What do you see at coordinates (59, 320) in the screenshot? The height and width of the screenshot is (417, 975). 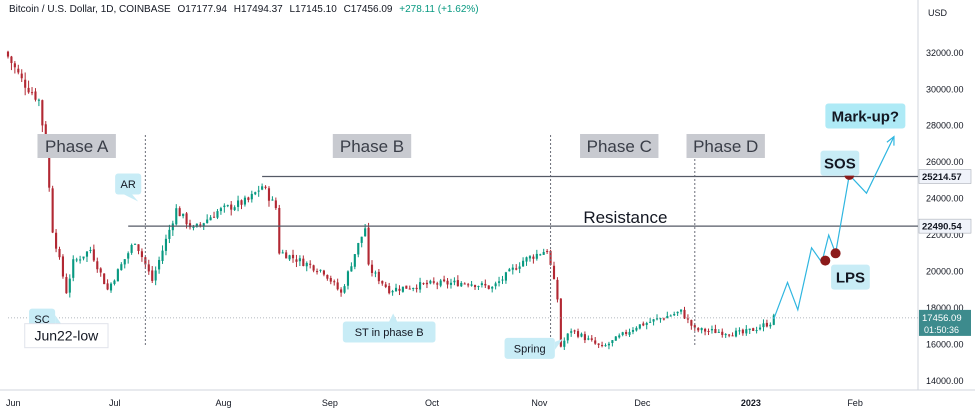 I see `annotation-sc-pointer` at bounding box center [59, 320].